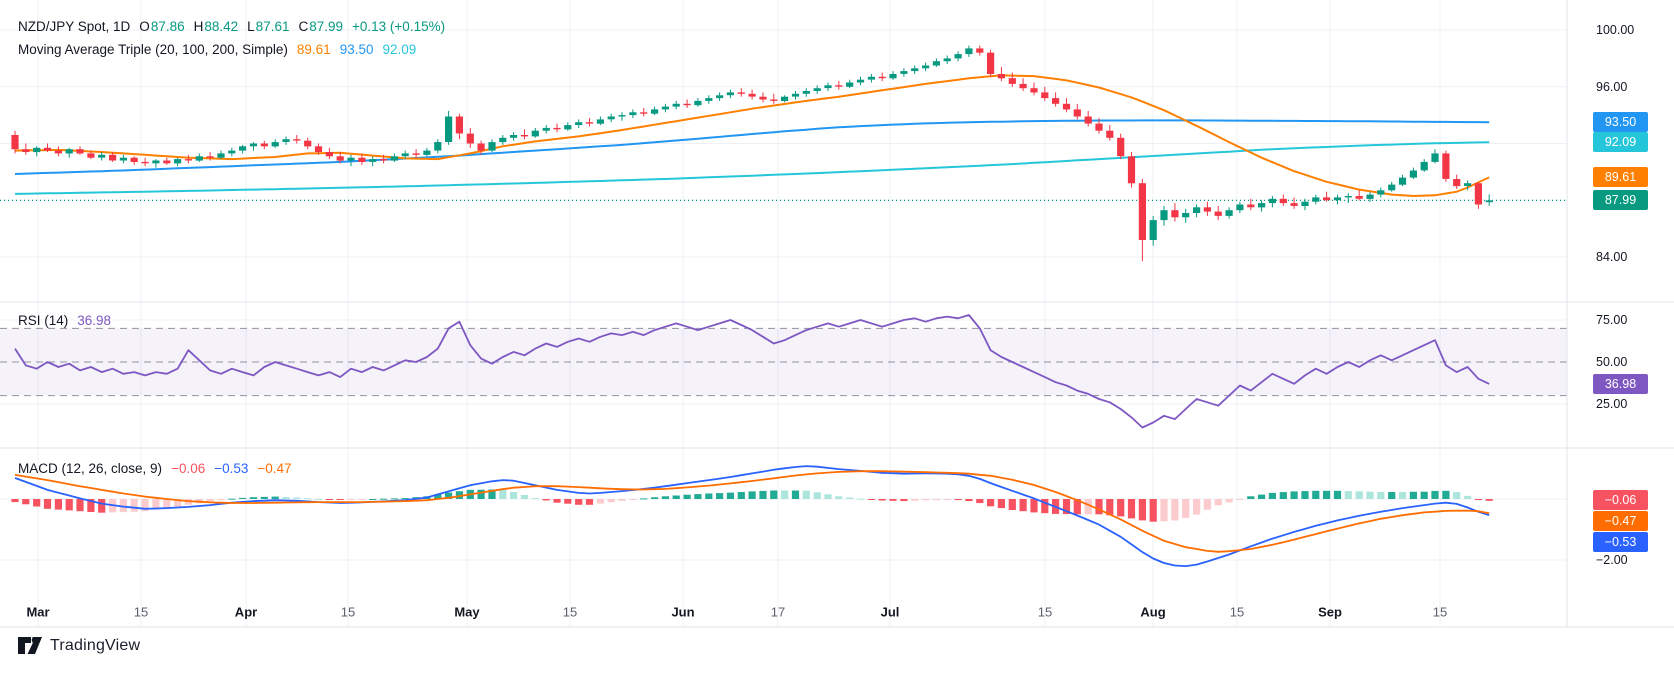 The image size is (1674, 674). I want to click on macd-line-value: −0.53, so click(231, 468).